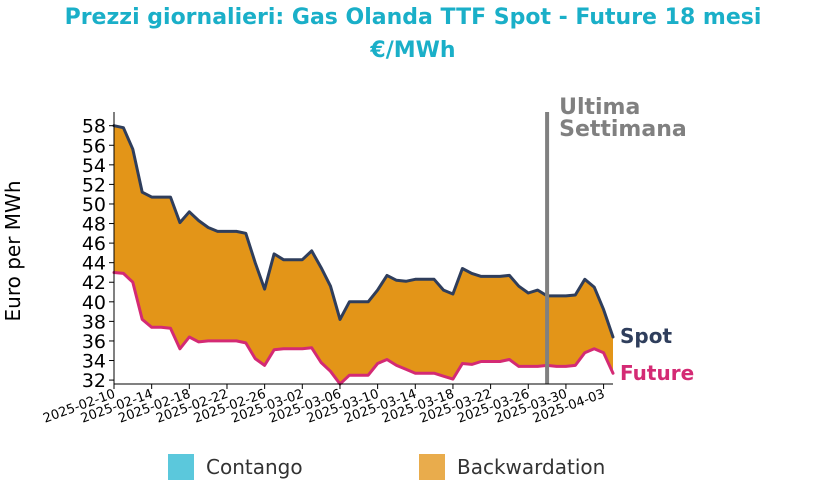 The width and height of the screenshot is (826, 486). I want to click on y-tick-label: 50, so click(94, 205).